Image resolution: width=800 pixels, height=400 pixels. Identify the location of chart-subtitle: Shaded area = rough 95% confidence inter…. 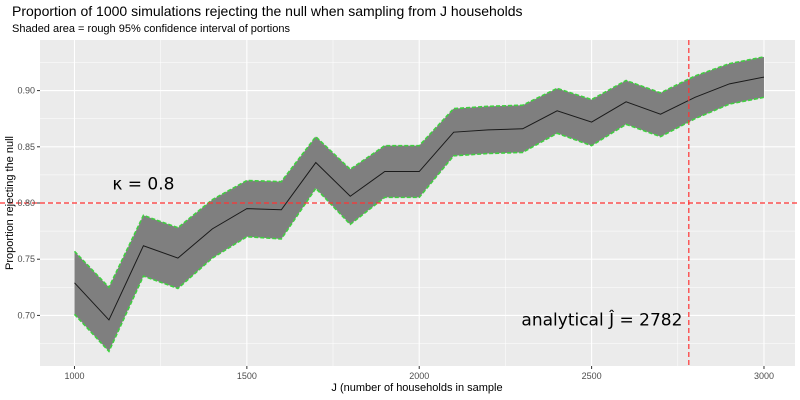
(151, 29).